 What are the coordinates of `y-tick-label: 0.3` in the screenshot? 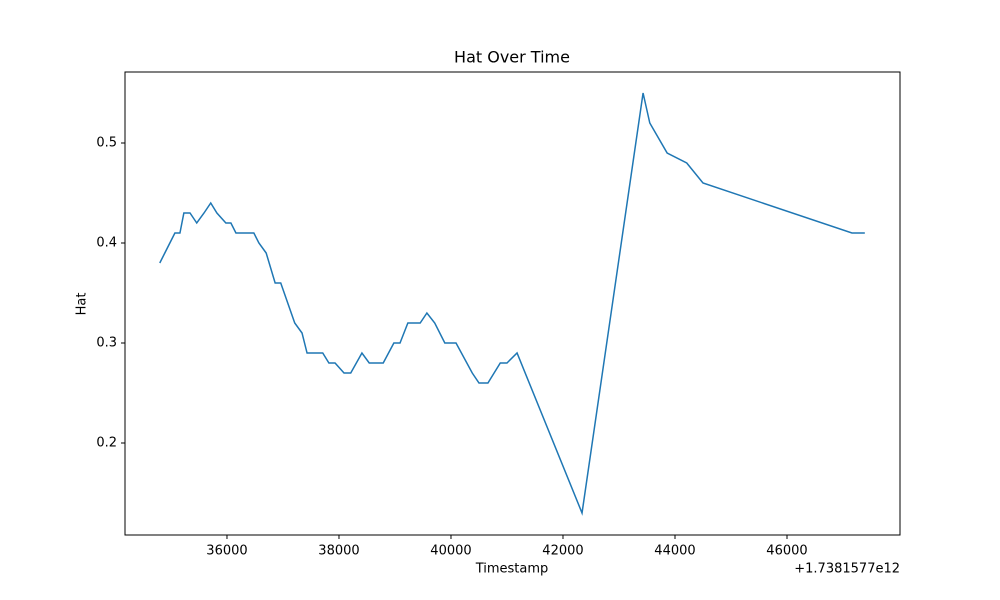 It's located at (106, 343).